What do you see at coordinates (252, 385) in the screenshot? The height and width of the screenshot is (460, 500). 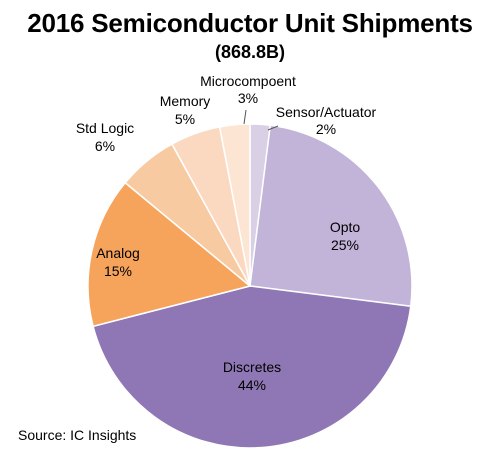 I see `slice-value-discretes: 44%` at bounding box center [252, 385].